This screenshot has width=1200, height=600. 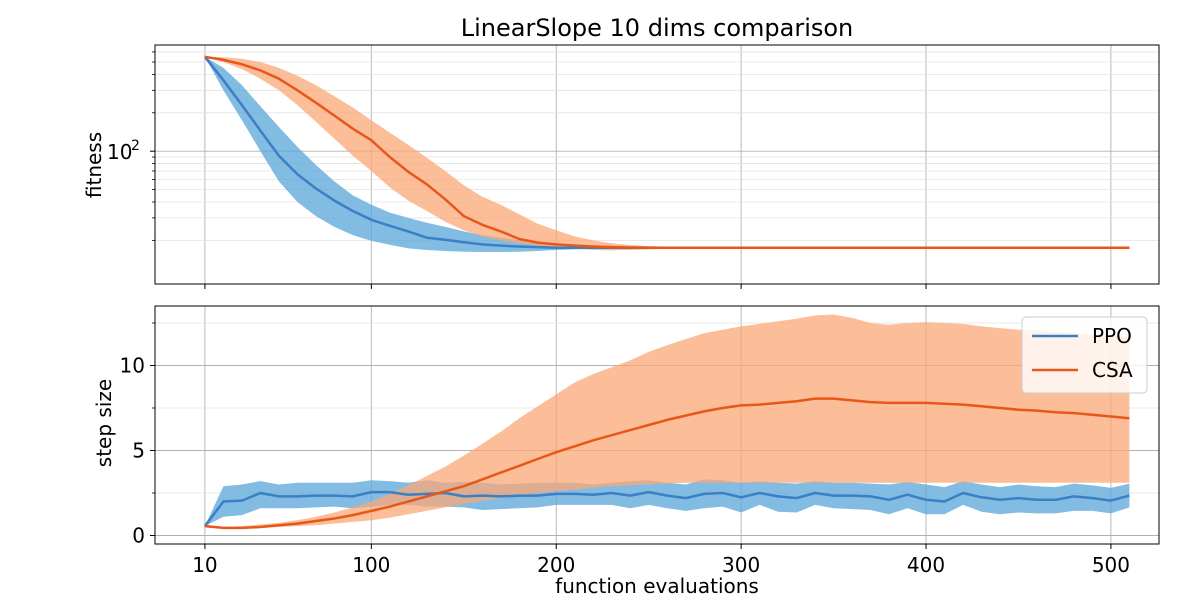 What do you see at coordinates (657, 28) in the screenshot?
I see `chart-title: LinearSlope 10 dims comparison` at bounding box center [657, 28].